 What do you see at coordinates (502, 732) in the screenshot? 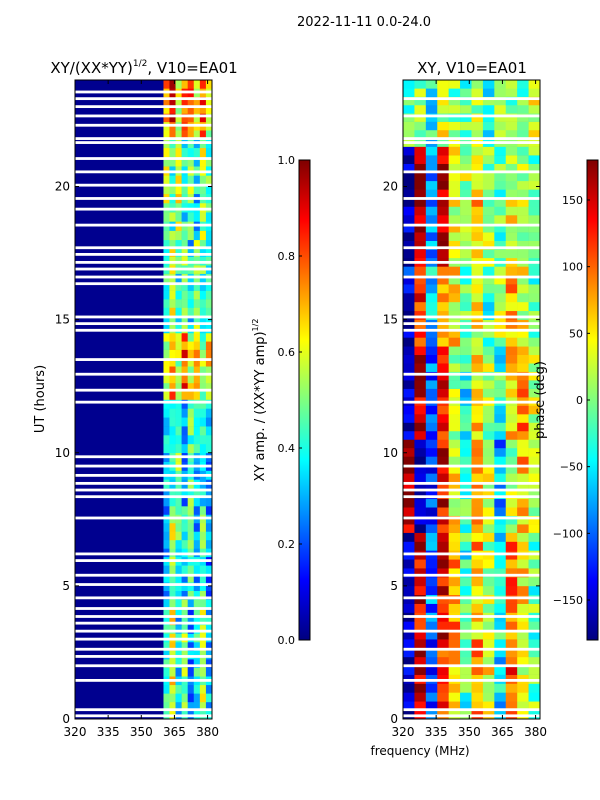
I see `phase-xtick-label: 365` at bounding box center [502, 732].